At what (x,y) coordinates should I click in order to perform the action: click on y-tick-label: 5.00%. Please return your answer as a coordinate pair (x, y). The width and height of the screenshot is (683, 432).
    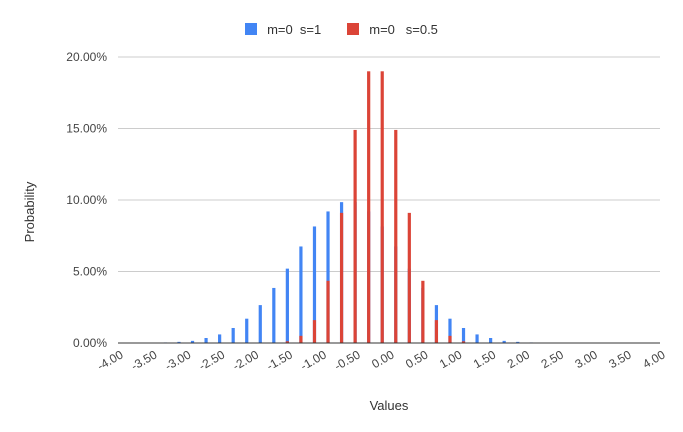
    Looking at the image, I should click on (90, 272).